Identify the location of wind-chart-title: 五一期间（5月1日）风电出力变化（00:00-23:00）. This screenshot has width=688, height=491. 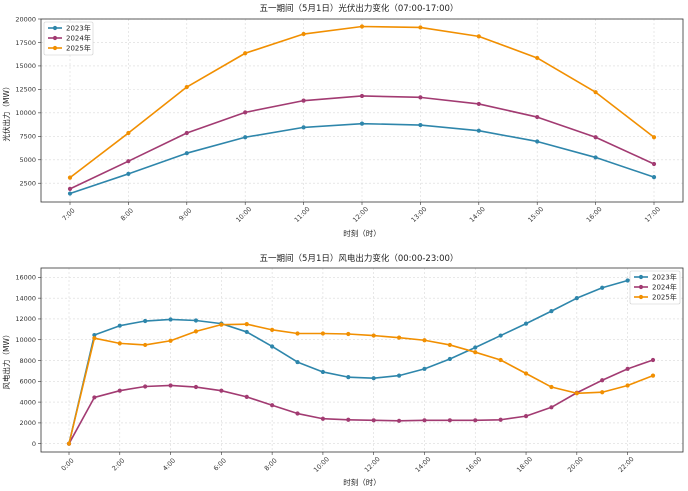
(359, 258).